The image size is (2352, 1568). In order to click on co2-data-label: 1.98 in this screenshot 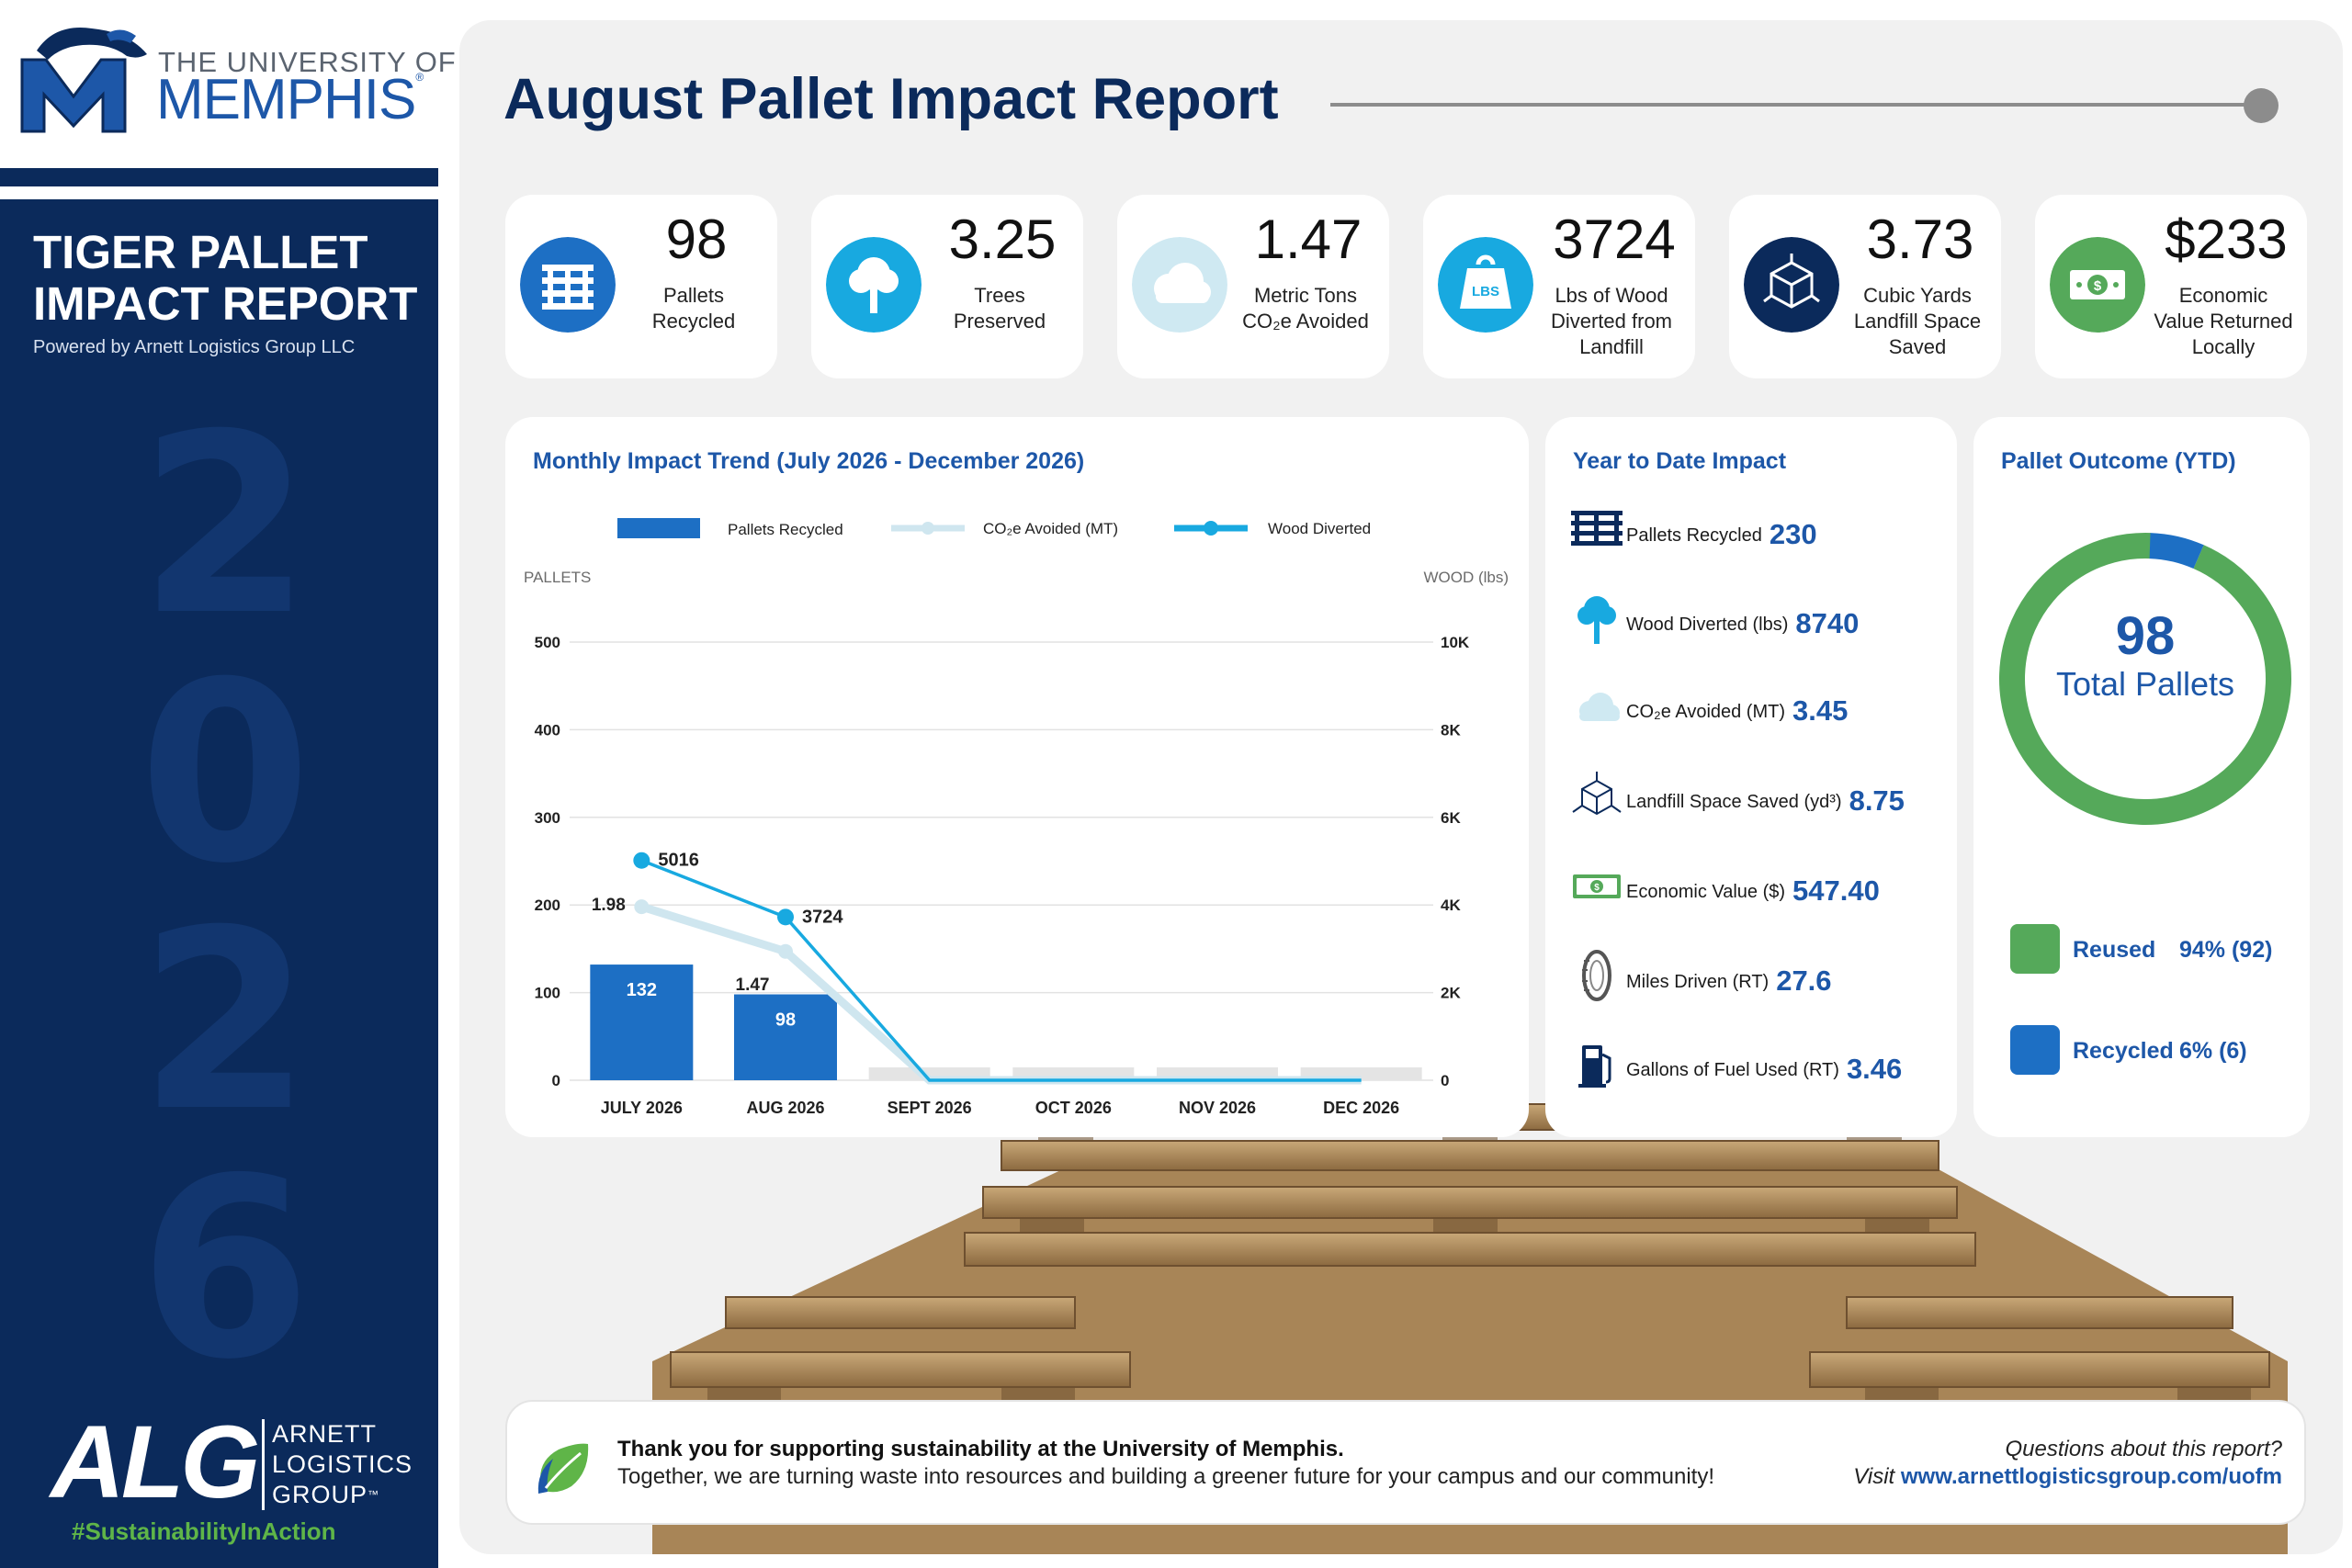, I will do `click(609, 906)`.